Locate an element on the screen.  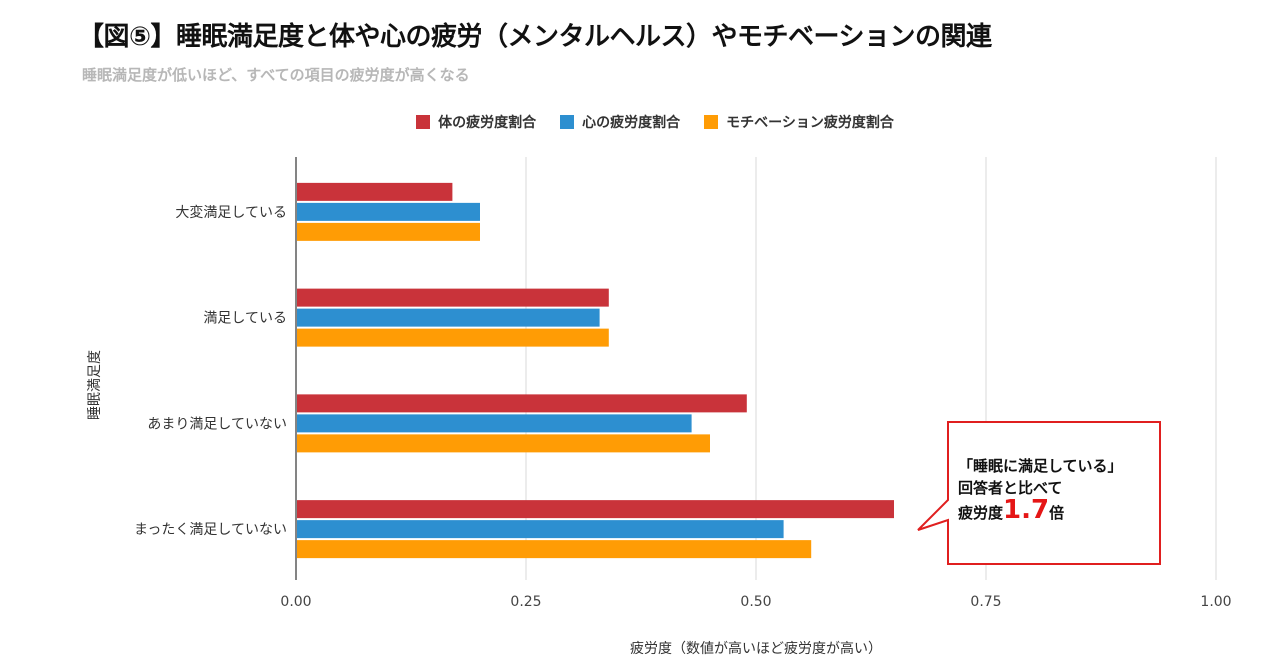
x-tick-label: 1.00 is located at coordinates (1215, 602).